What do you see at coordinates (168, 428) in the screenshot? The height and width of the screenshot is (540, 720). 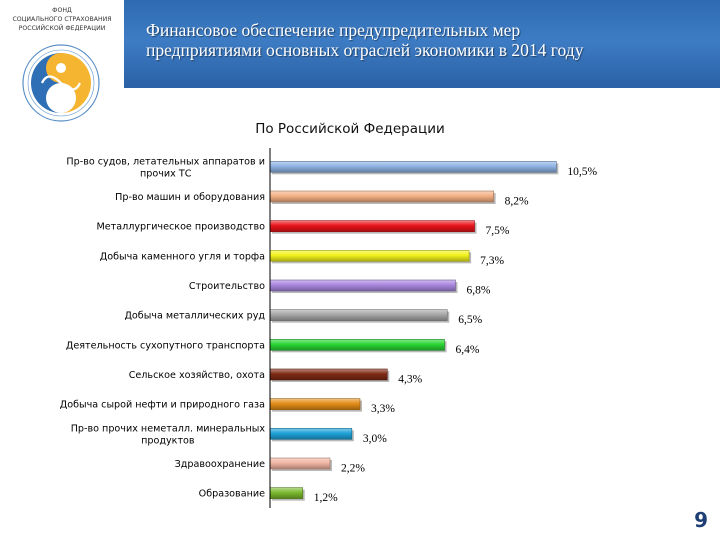 I see `category-label-line: Пр-во прочих неметалл. минеральных` at bounding box center [168, 428].